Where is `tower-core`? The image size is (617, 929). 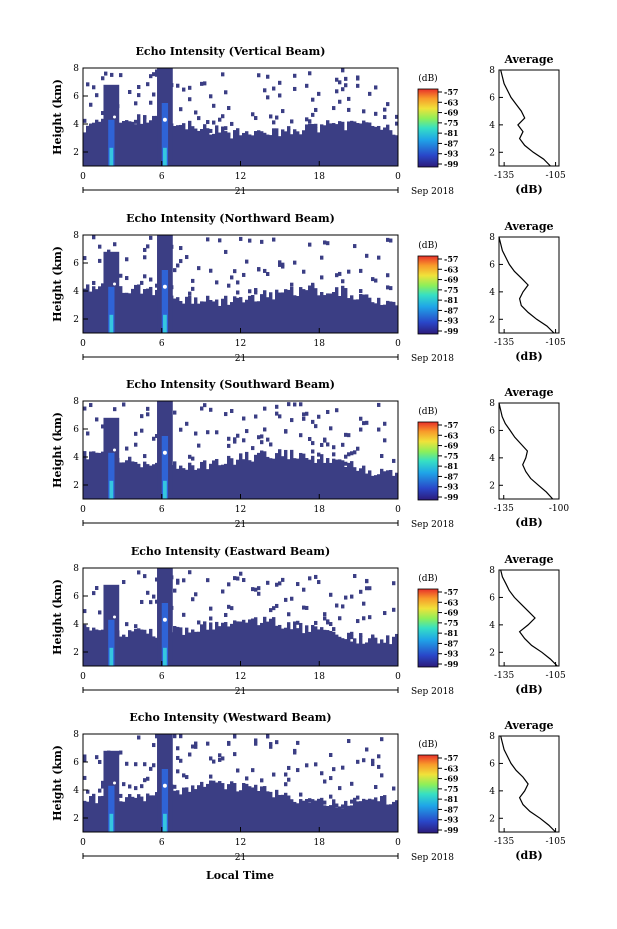 tower-core is located at coordinates (111, 475).